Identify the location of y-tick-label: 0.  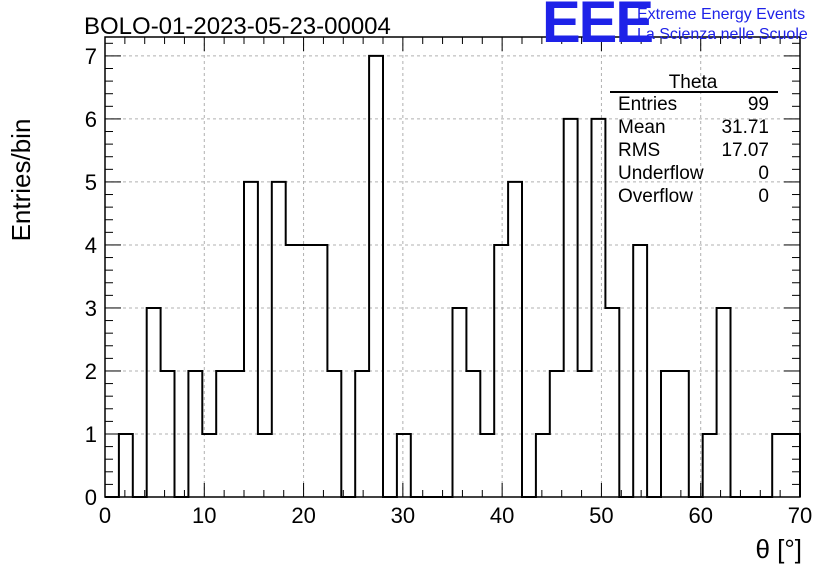
(91, 497).